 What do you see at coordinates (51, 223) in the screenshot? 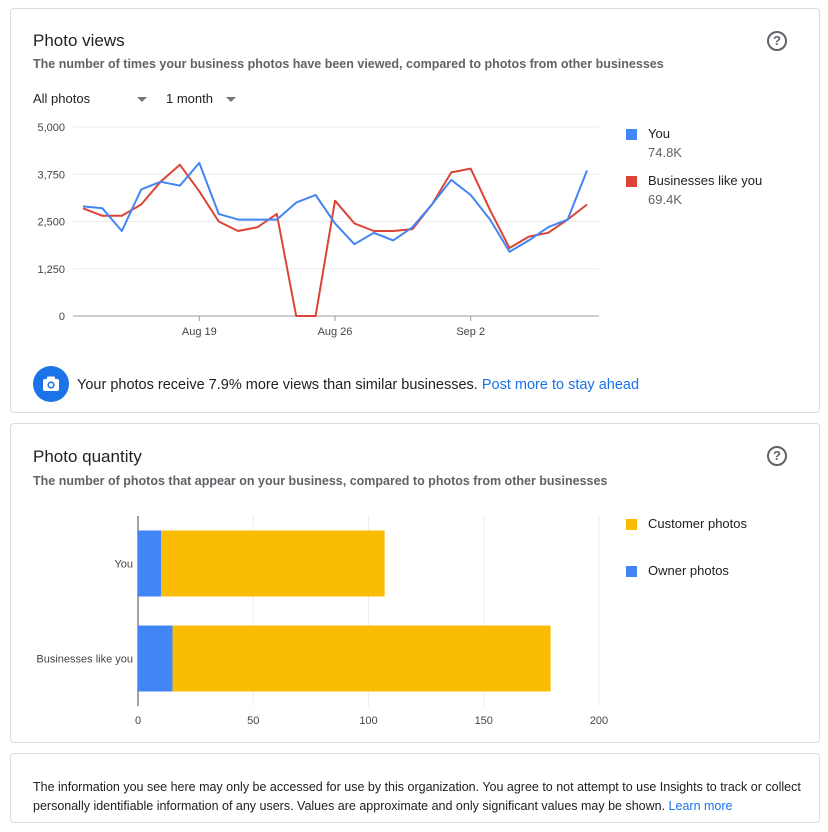
I see `y-tick-label: 2,500` at bounding box center [51, 223].